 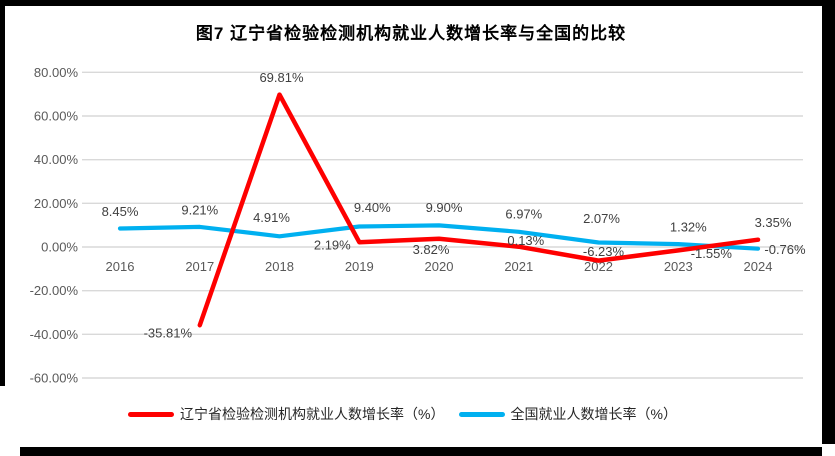 I want to click on chart-legend: 辽宁省检验检测机构就业人数增长率（%） 全国就业人数增长率（%）, so click(x=402, y=414).